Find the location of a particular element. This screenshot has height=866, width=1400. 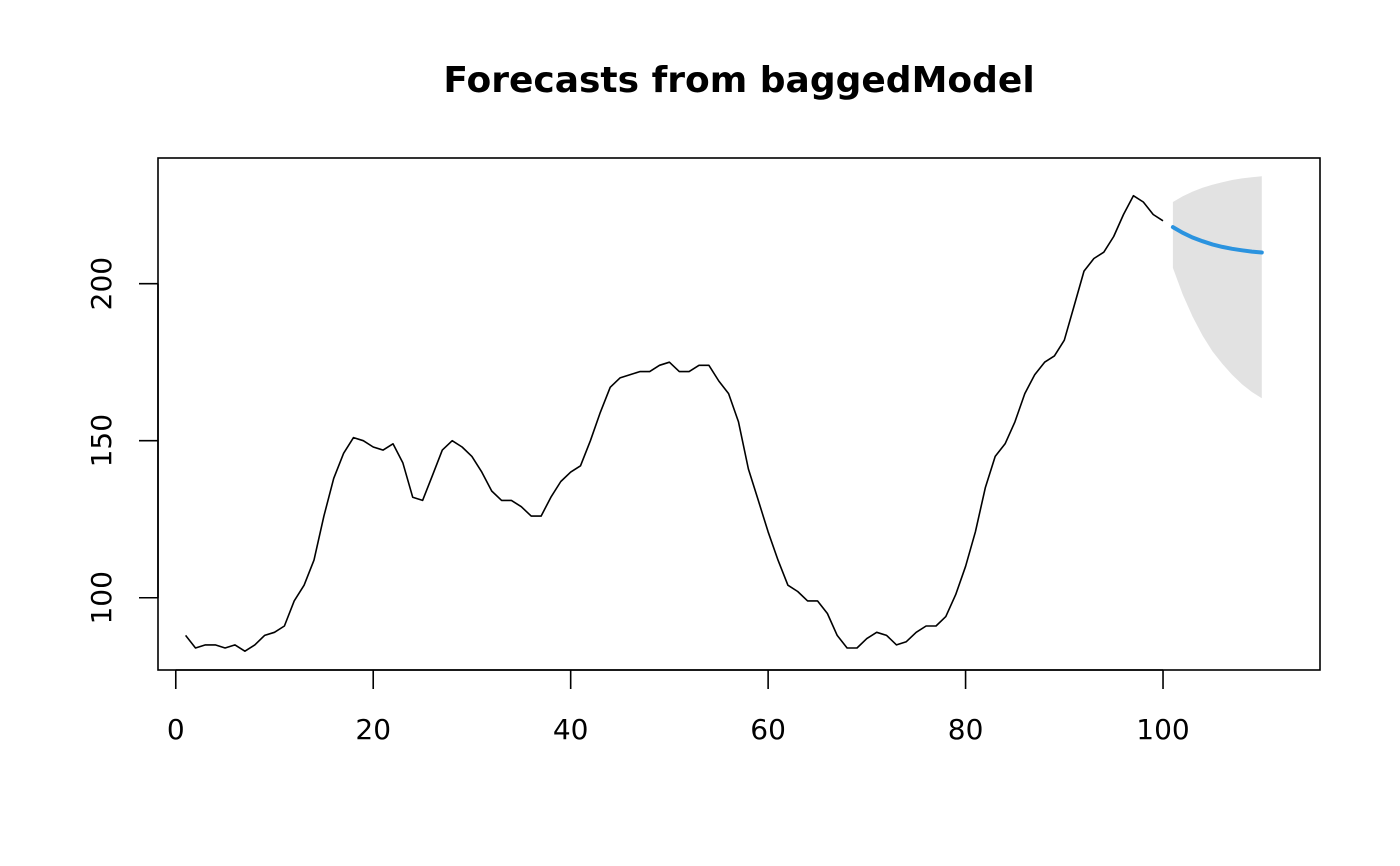

y-tick-label: 100 is located at coordinates (101, 597).